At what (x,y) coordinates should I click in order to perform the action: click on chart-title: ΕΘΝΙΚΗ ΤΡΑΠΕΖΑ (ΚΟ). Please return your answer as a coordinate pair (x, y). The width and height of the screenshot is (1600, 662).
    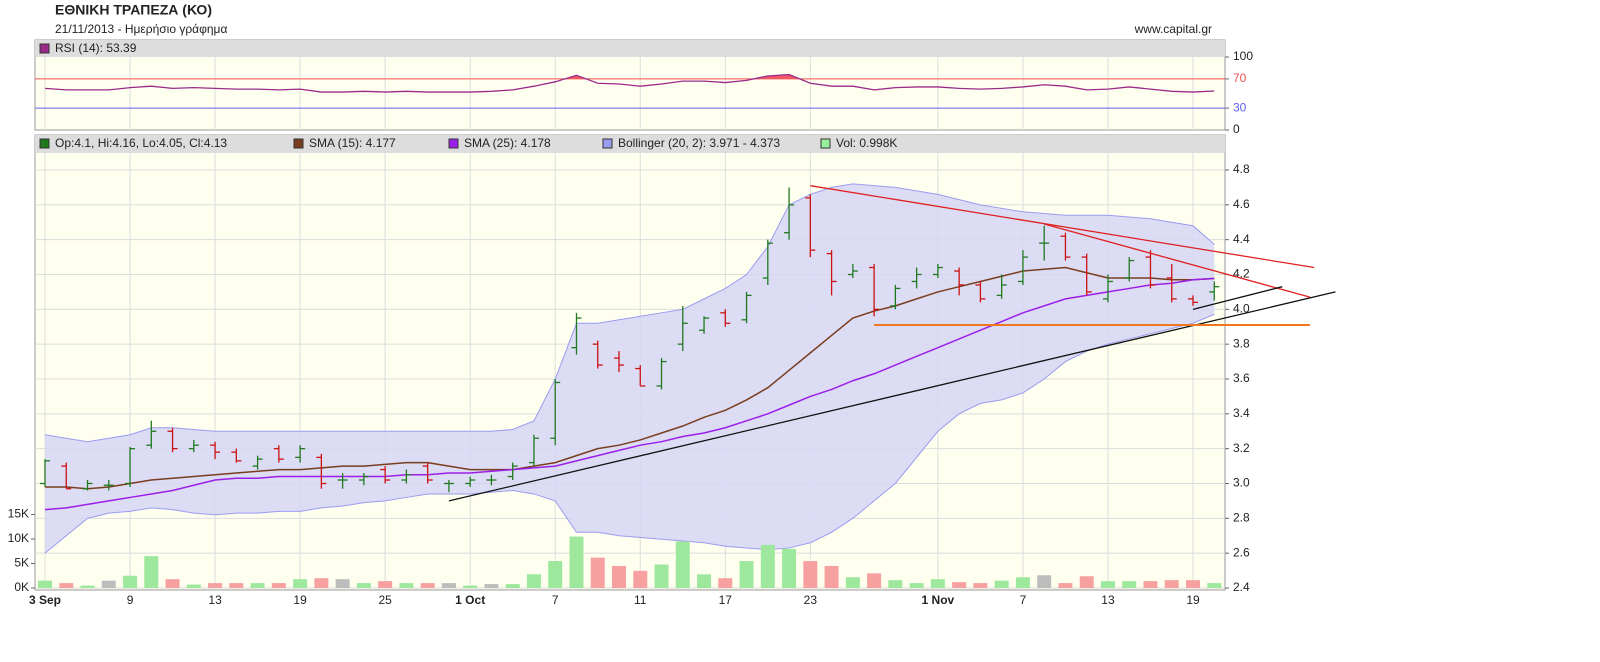
    Looking at the image, I should click on (133, 10).